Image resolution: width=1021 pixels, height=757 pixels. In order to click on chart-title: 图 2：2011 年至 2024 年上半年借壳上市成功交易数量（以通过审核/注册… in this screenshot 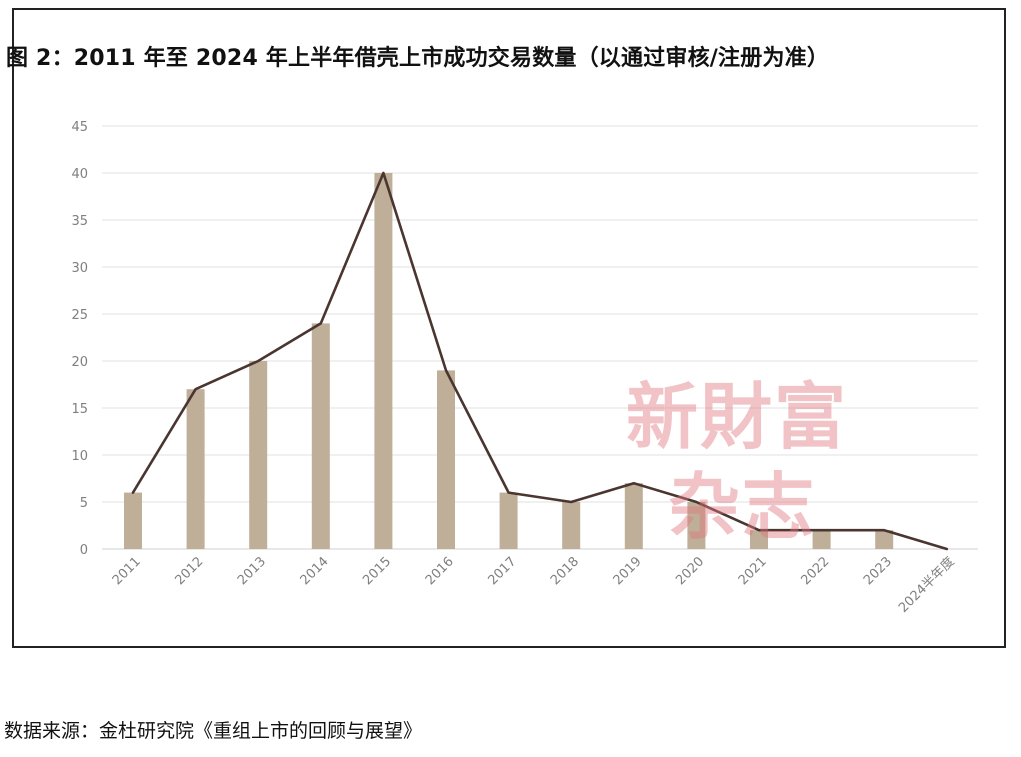, I will do `click(418, 58)`.